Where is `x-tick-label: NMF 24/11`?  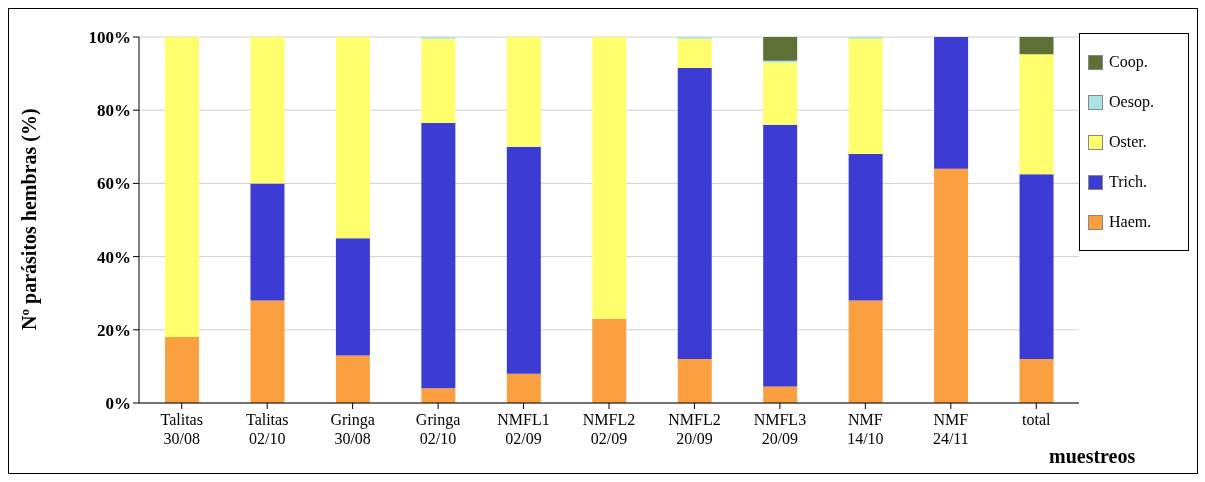
x-tick-label: NMF 24/11 is located at coordinates (950, 429).